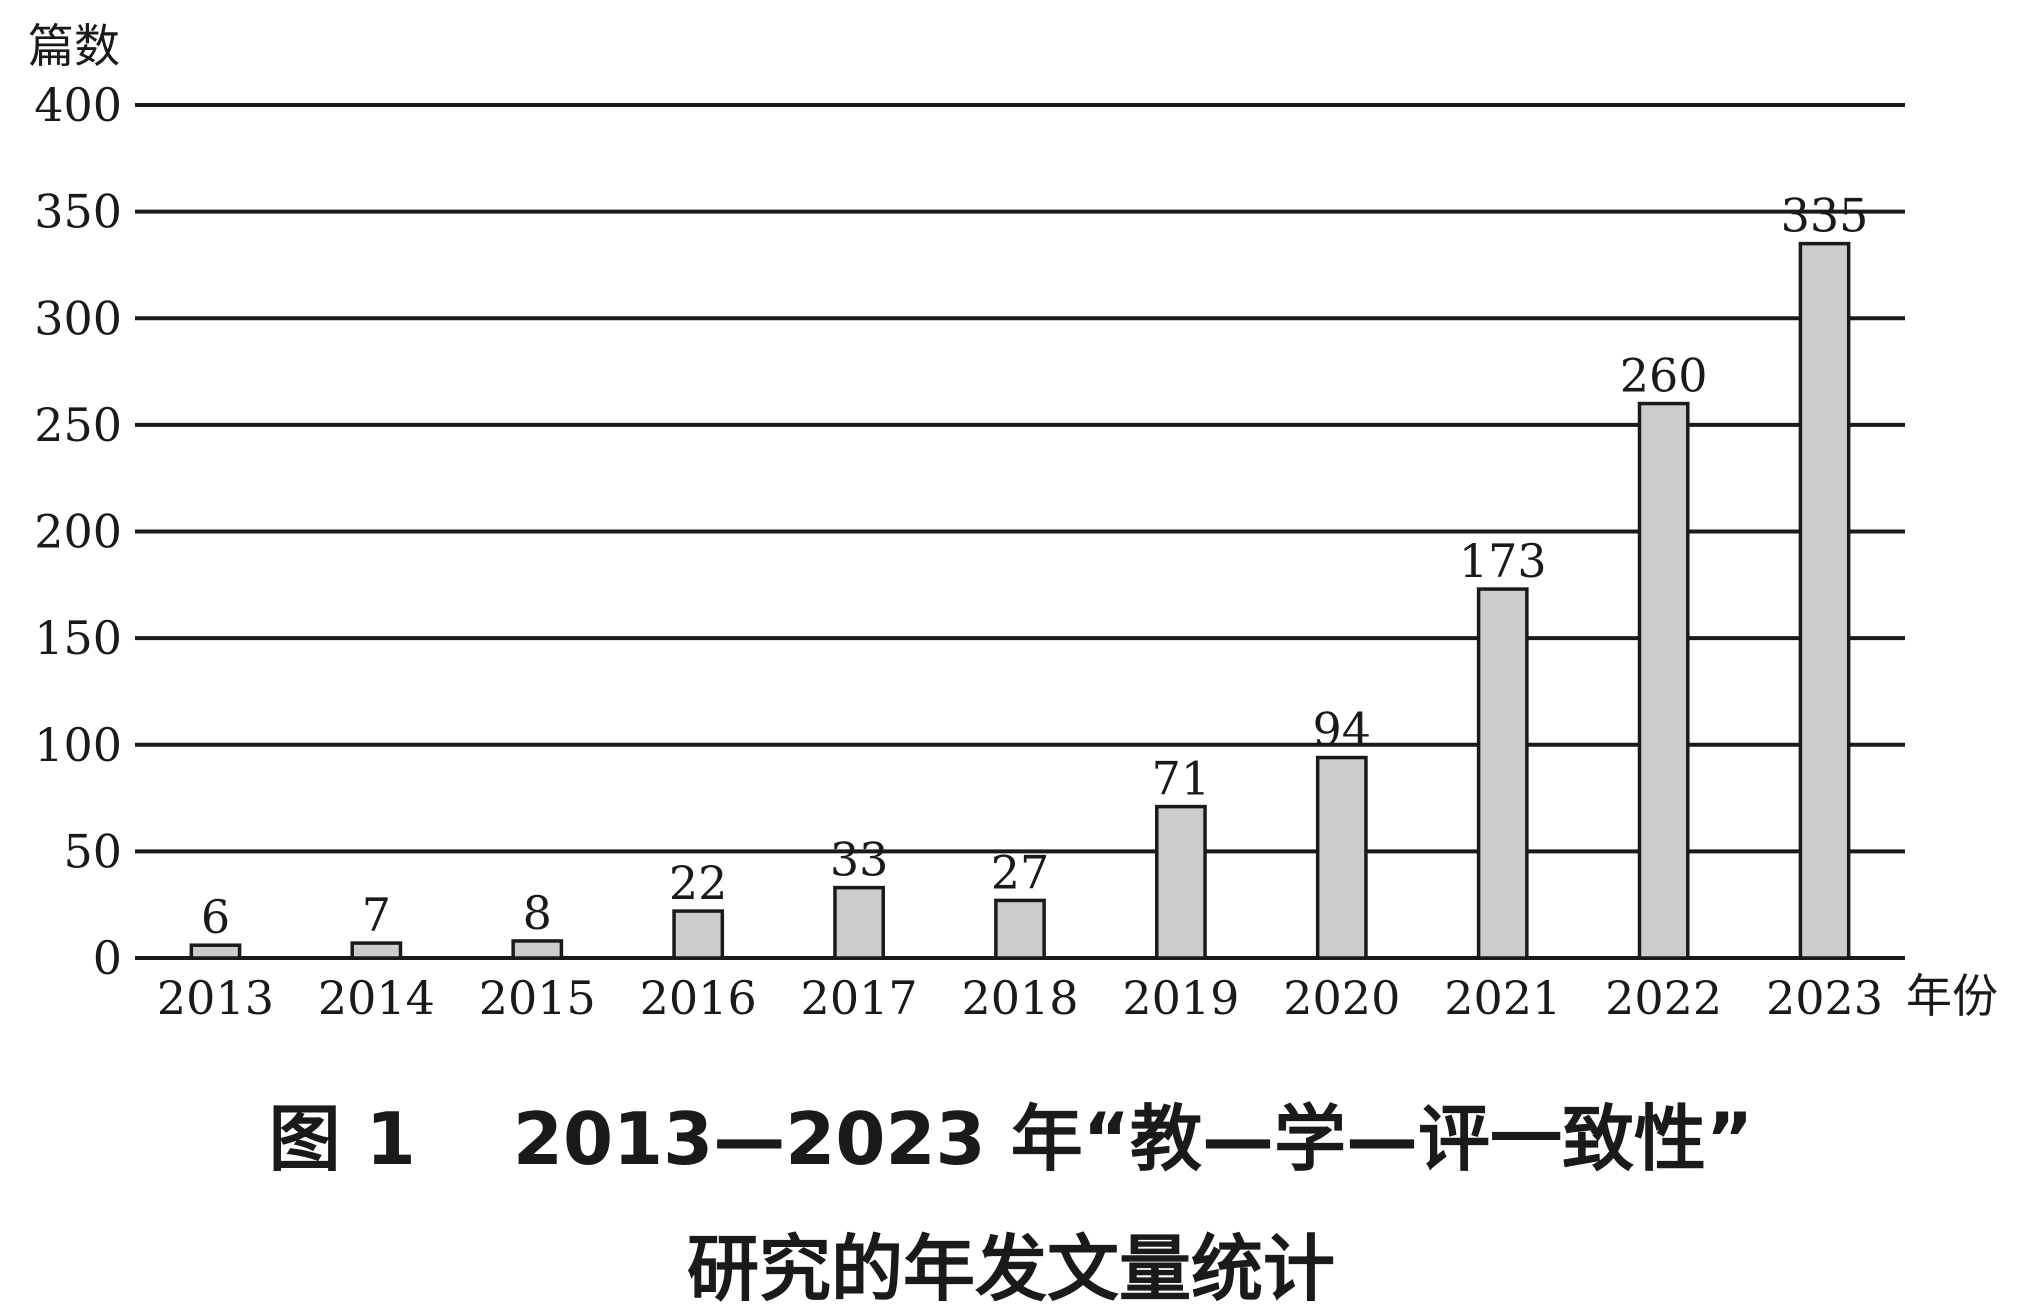 This screenshot has height=1316, width=2022. I want to click on x-tick-label: 2018, so click(1019, 998).